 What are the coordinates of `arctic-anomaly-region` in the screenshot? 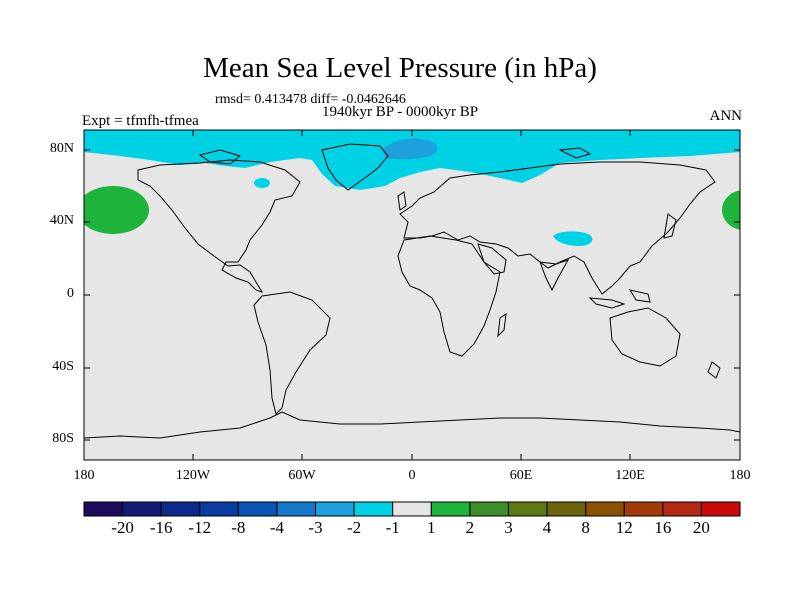 It's located at (412, 160).